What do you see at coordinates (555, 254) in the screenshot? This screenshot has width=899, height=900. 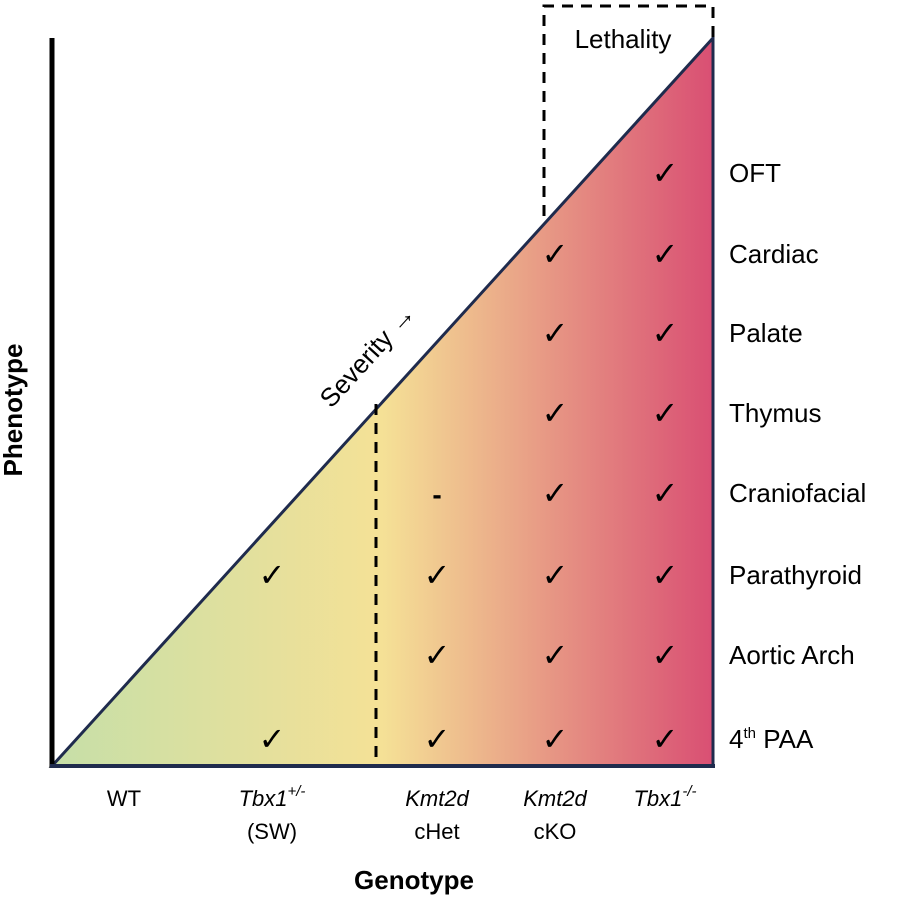 I see `check-mark-cardiac-kmt2d-cko: ✓` at bounding box center [555, 254].